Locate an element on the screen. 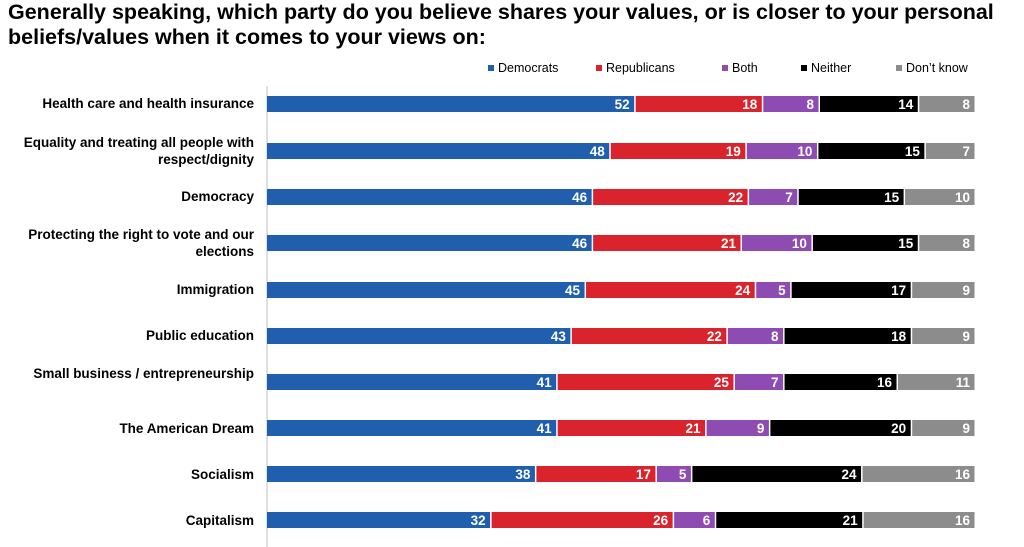 The image size is (1024, 547). category-label: Health care and health insurance is located at coordinates (148, 103).